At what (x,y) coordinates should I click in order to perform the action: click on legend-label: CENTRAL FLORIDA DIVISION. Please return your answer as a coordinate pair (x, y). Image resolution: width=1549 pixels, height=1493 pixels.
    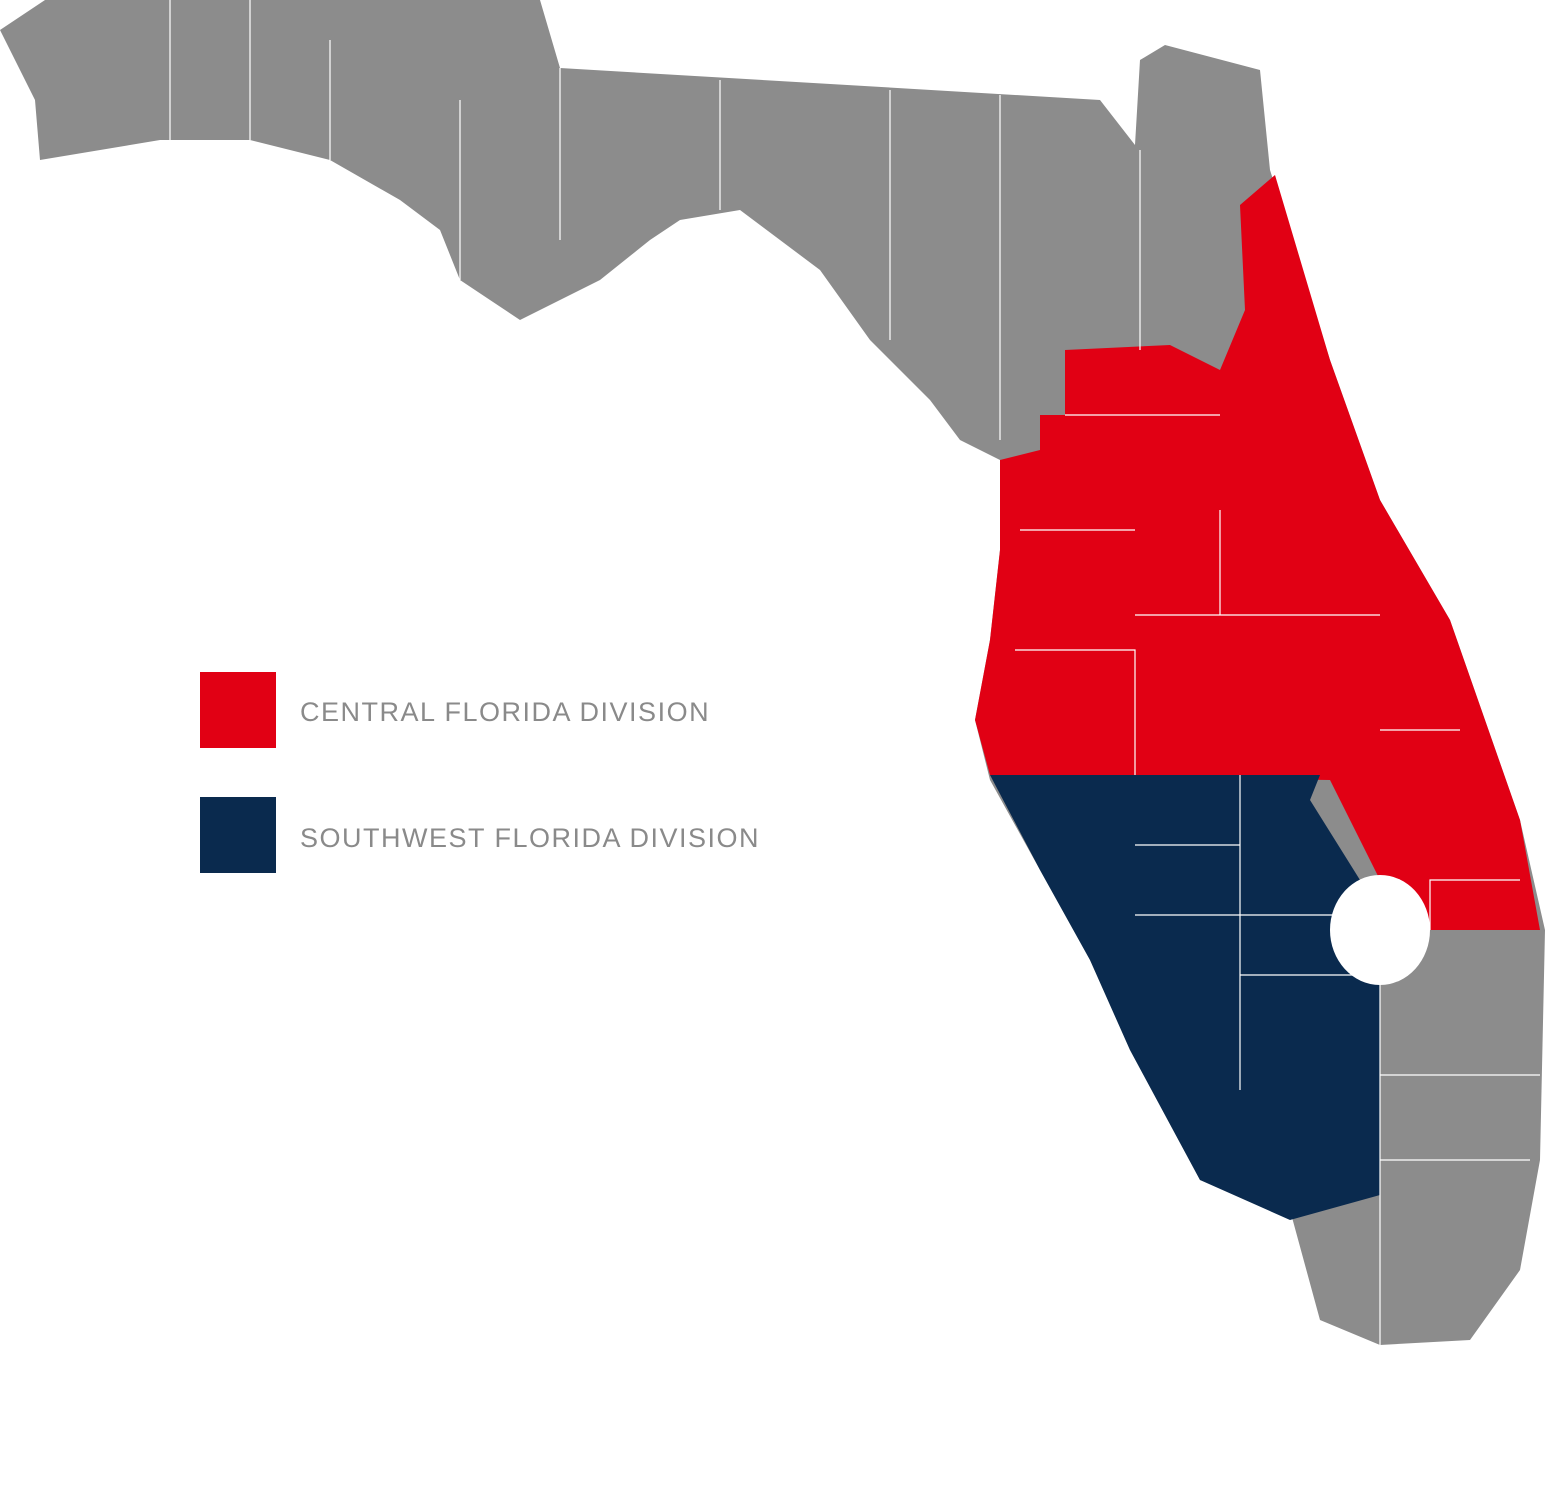
    Looking at the image, I should click on (505, 712).